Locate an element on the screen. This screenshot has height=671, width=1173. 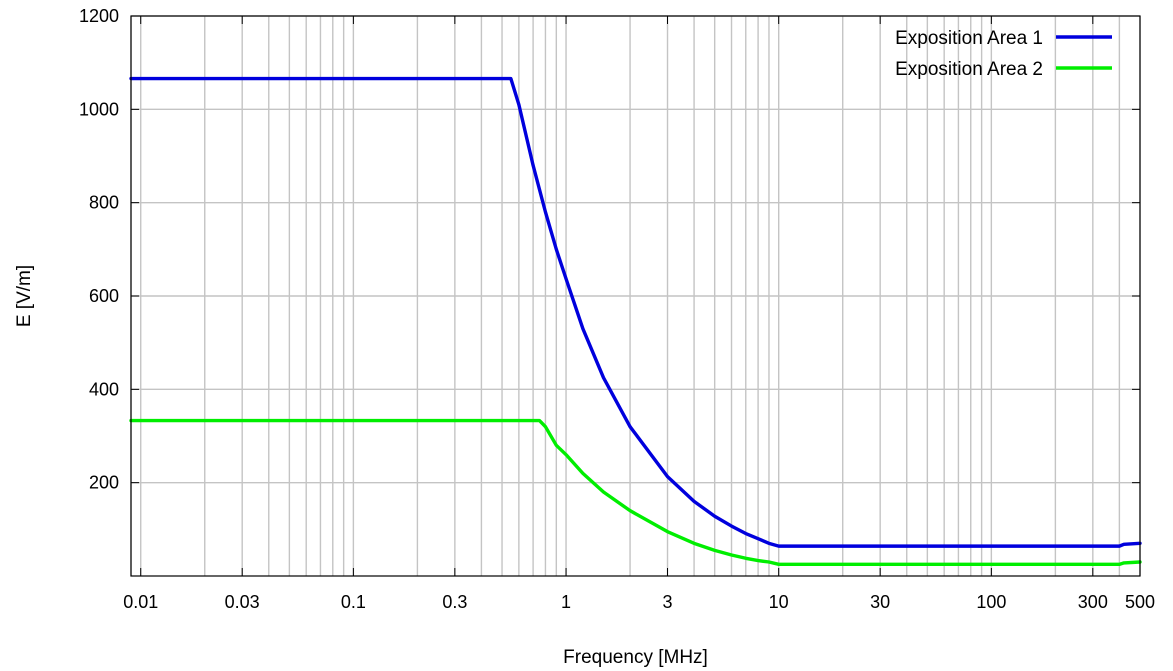
legend: Exposition Area 1 Exposition Area 2 is located at coordinates (1003, 54).